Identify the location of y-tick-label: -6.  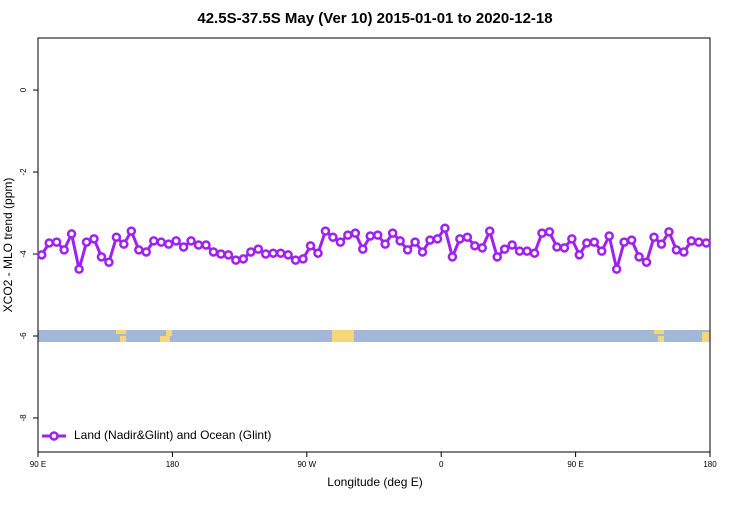
(23, 336).